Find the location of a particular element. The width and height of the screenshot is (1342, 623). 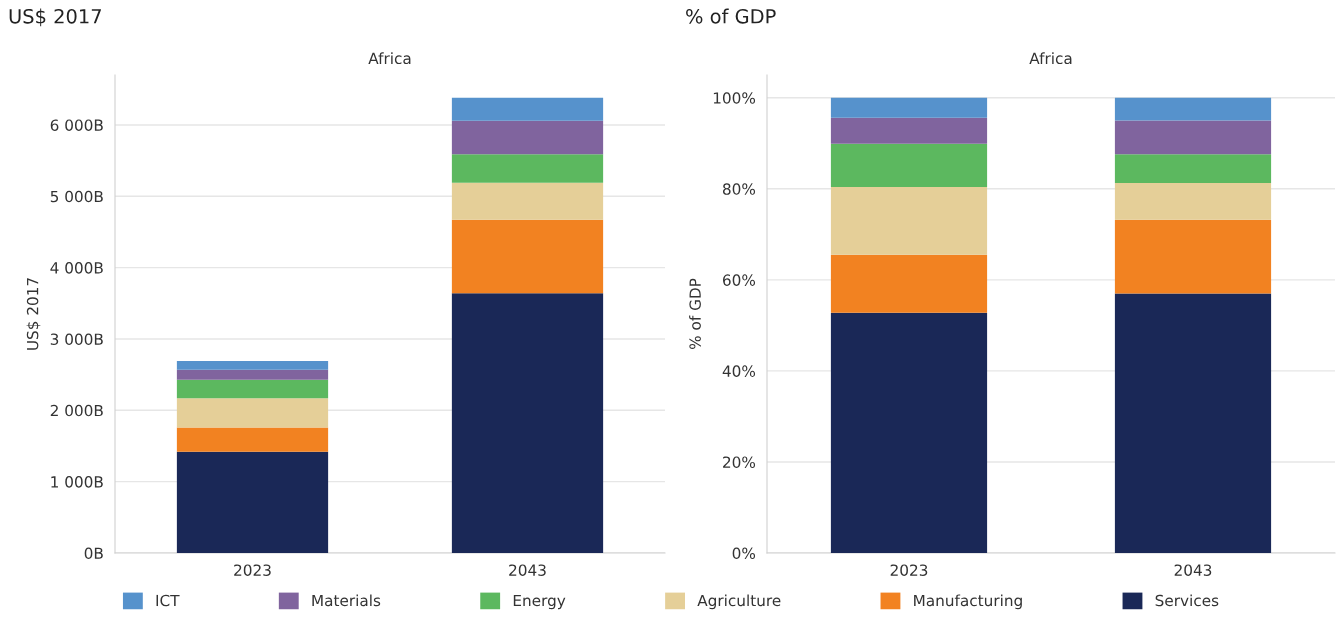

y-tick-label: 6 000B is located at coordinates (76, 125).